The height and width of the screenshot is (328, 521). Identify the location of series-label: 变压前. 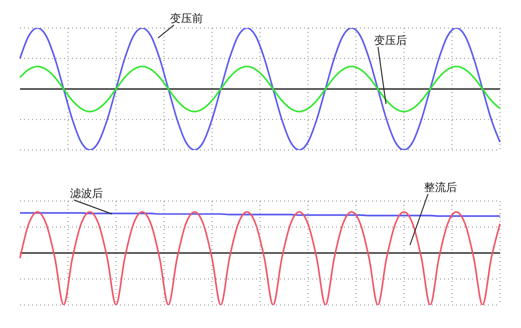
(186, 18).